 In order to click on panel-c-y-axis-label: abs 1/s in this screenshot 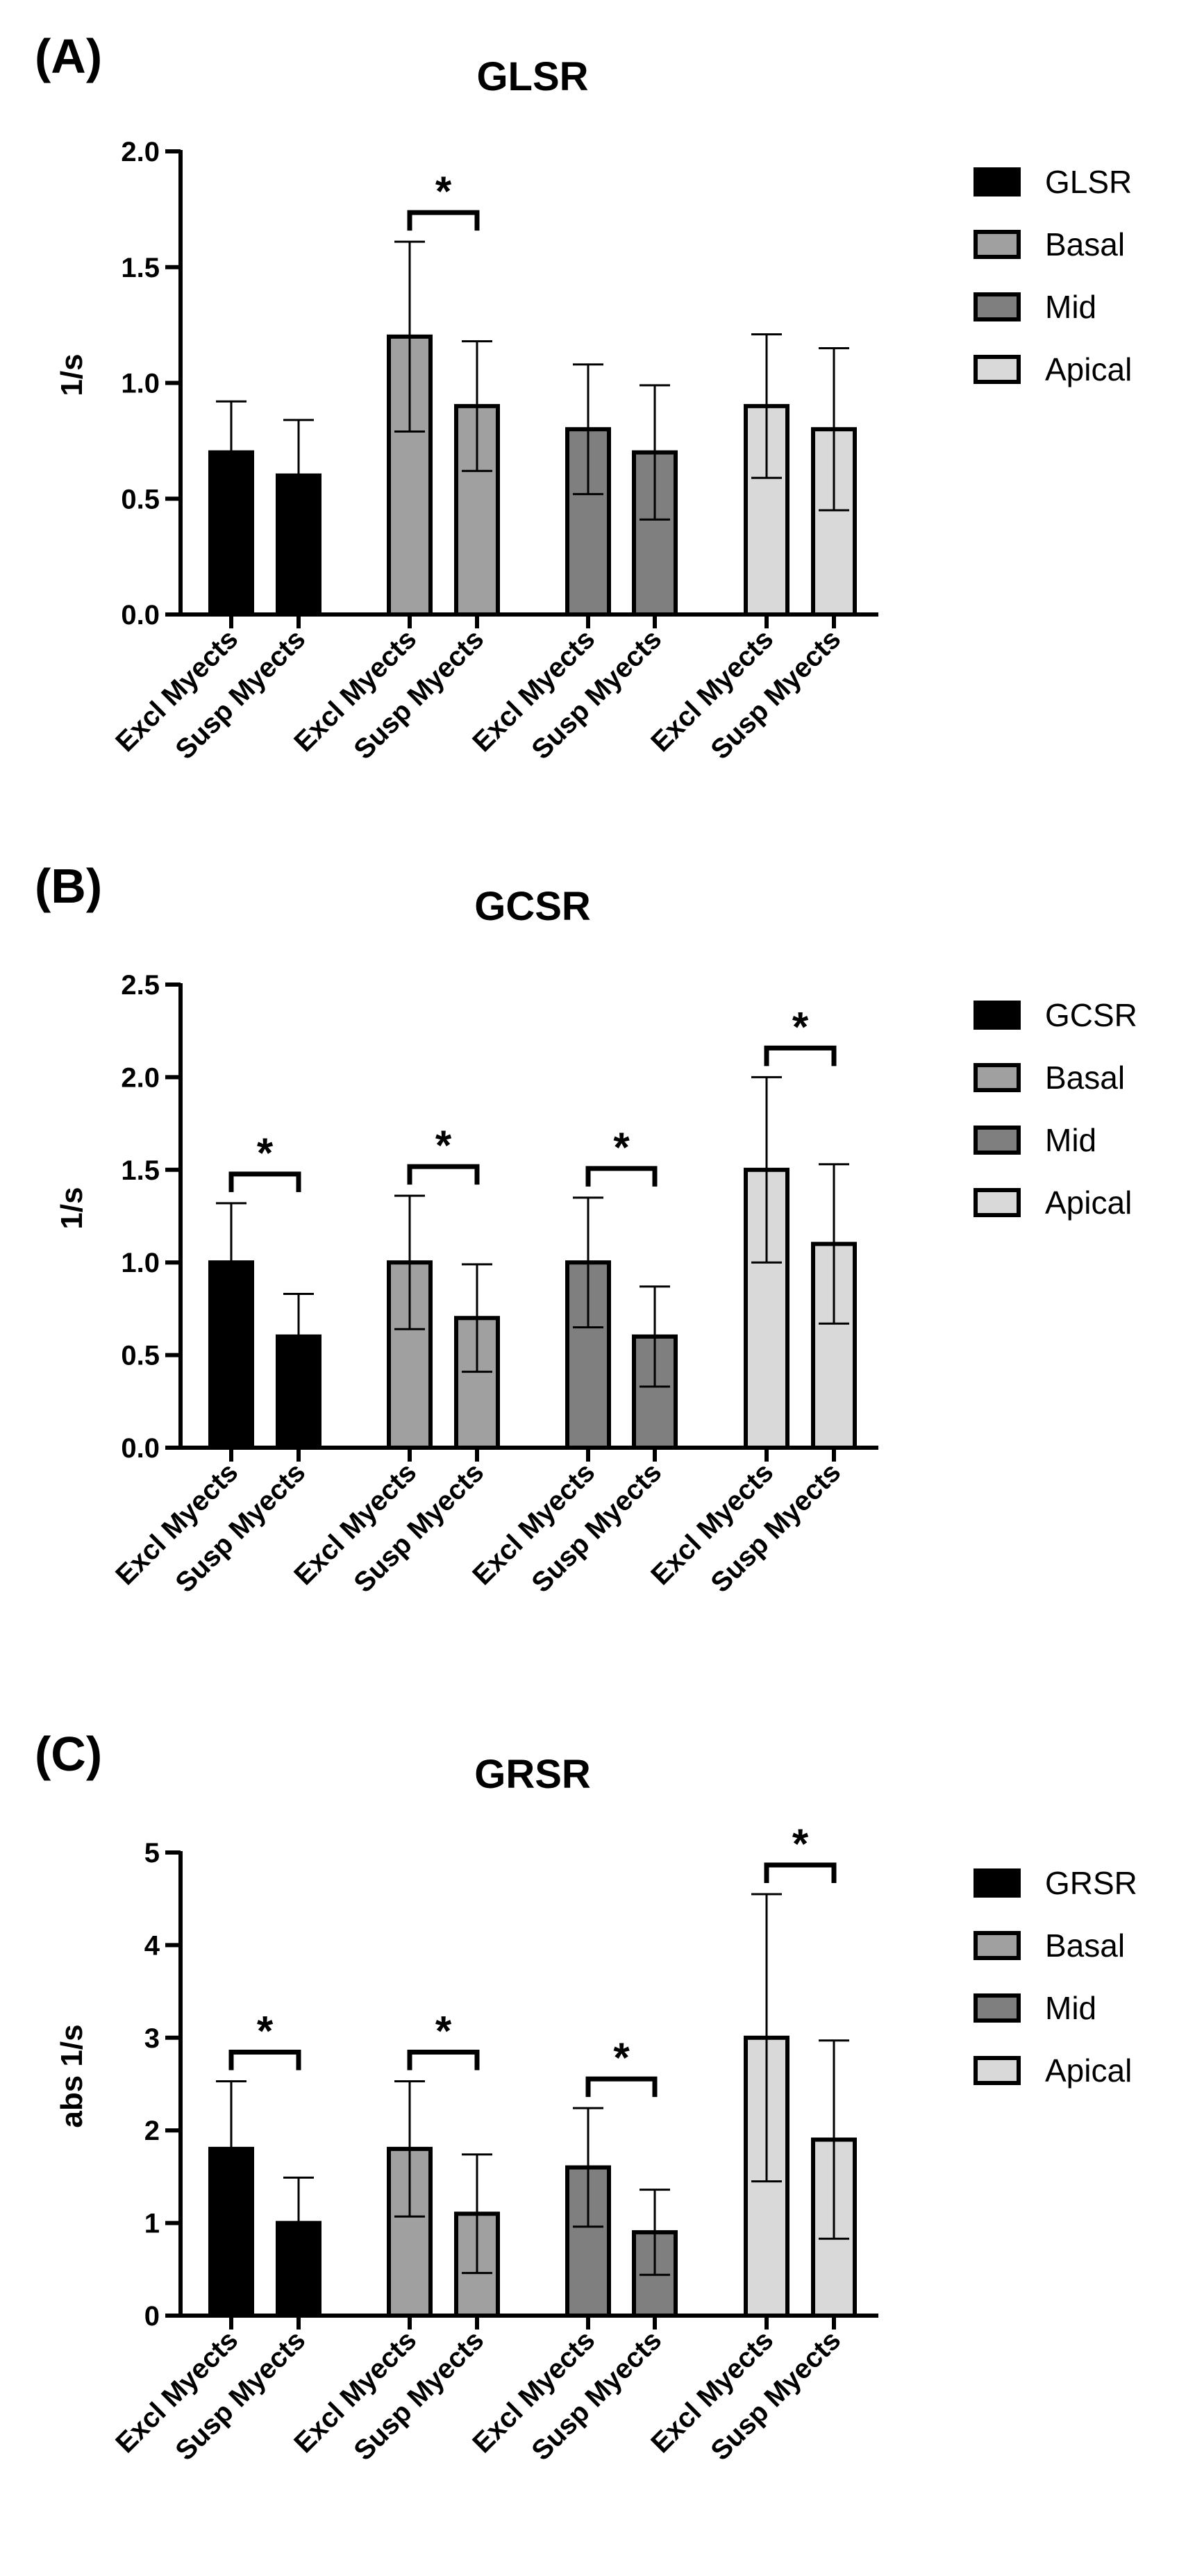, I will do `click(72, 2075)`.